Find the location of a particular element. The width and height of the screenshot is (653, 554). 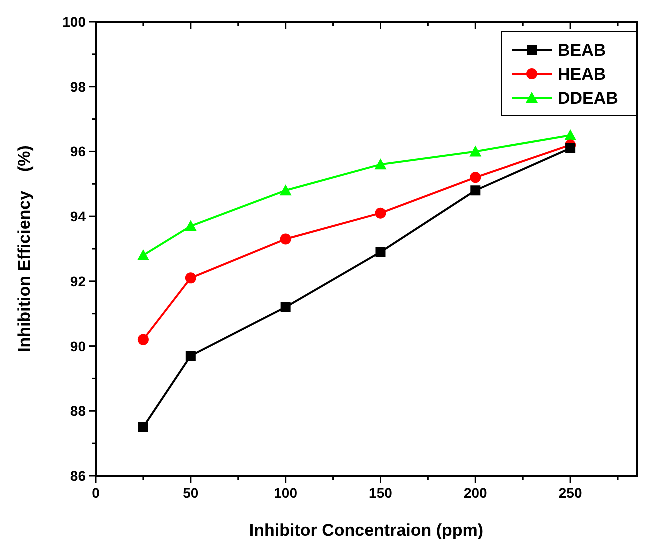

legend-label: HEAB is located at coordinates (582, 74).